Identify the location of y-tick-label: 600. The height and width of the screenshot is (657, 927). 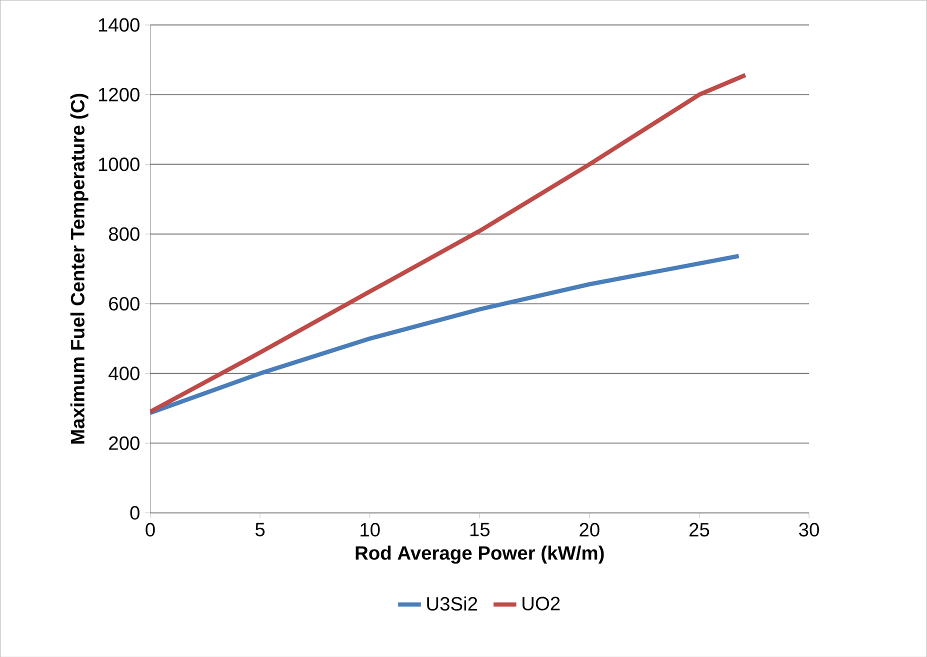
(124, 303).